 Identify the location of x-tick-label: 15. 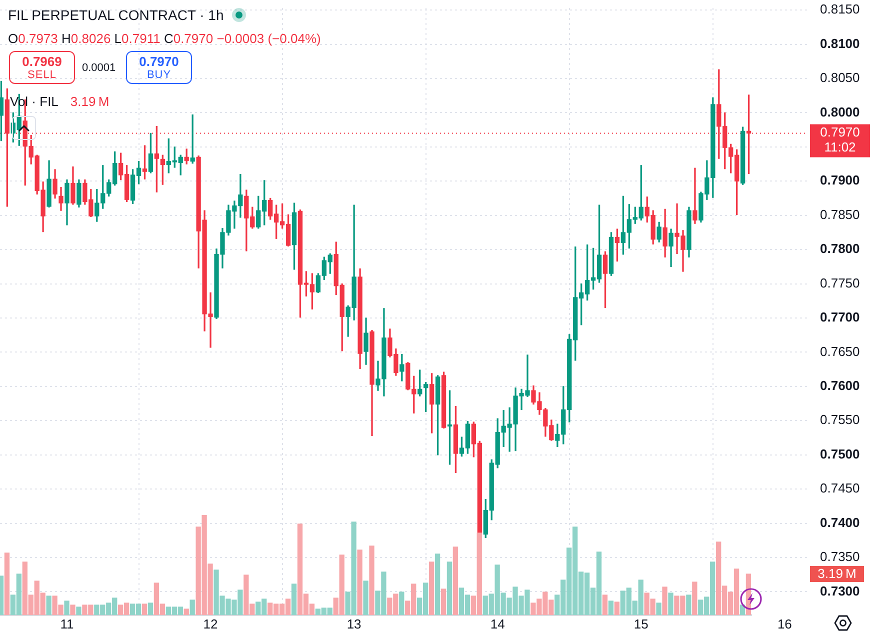
(641, 624).